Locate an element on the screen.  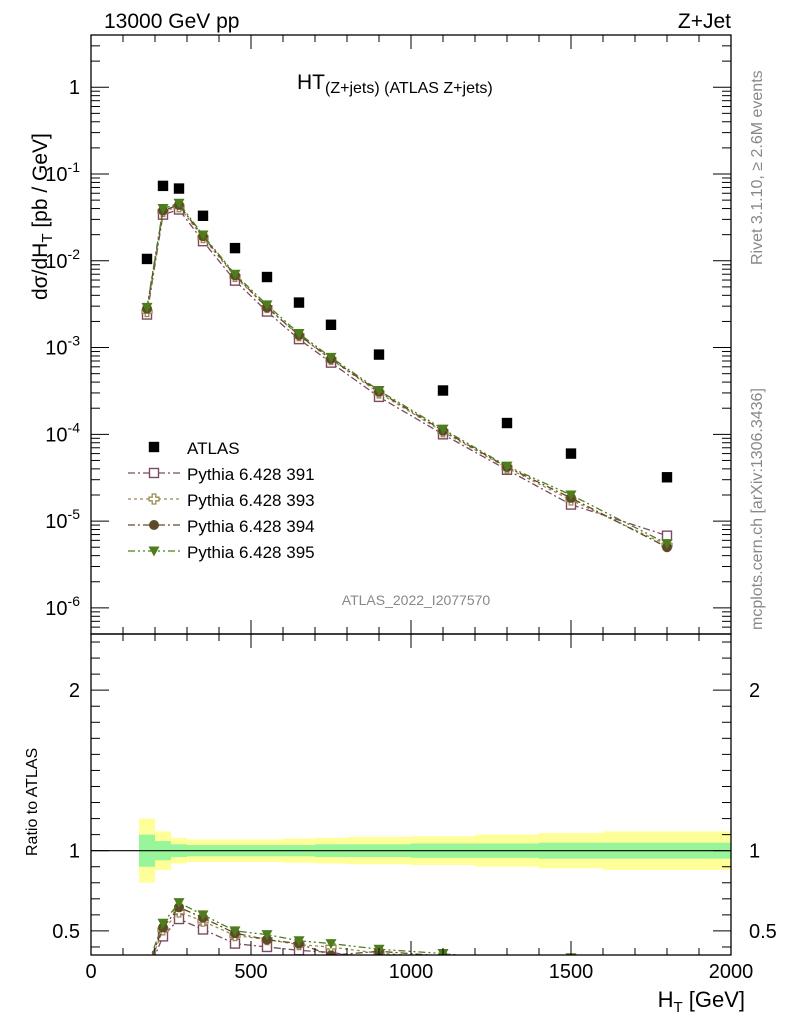
y-tick-label: 10⁻³ is located at coordinates (62, 346).